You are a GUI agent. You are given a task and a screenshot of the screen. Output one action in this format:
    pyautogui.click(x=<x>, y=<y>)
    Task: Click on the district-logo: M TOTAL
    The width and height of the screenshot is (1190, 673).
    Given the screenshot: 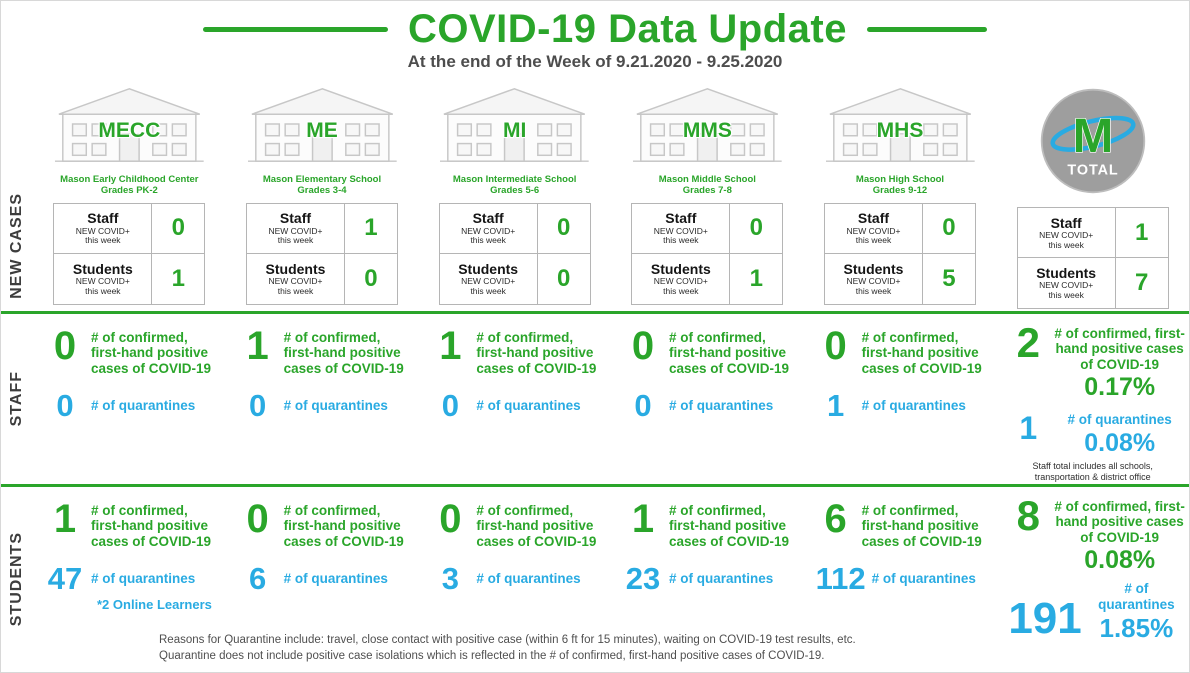 What is the action you would take?
    pyautogui.click(x=1092, y=141)
    